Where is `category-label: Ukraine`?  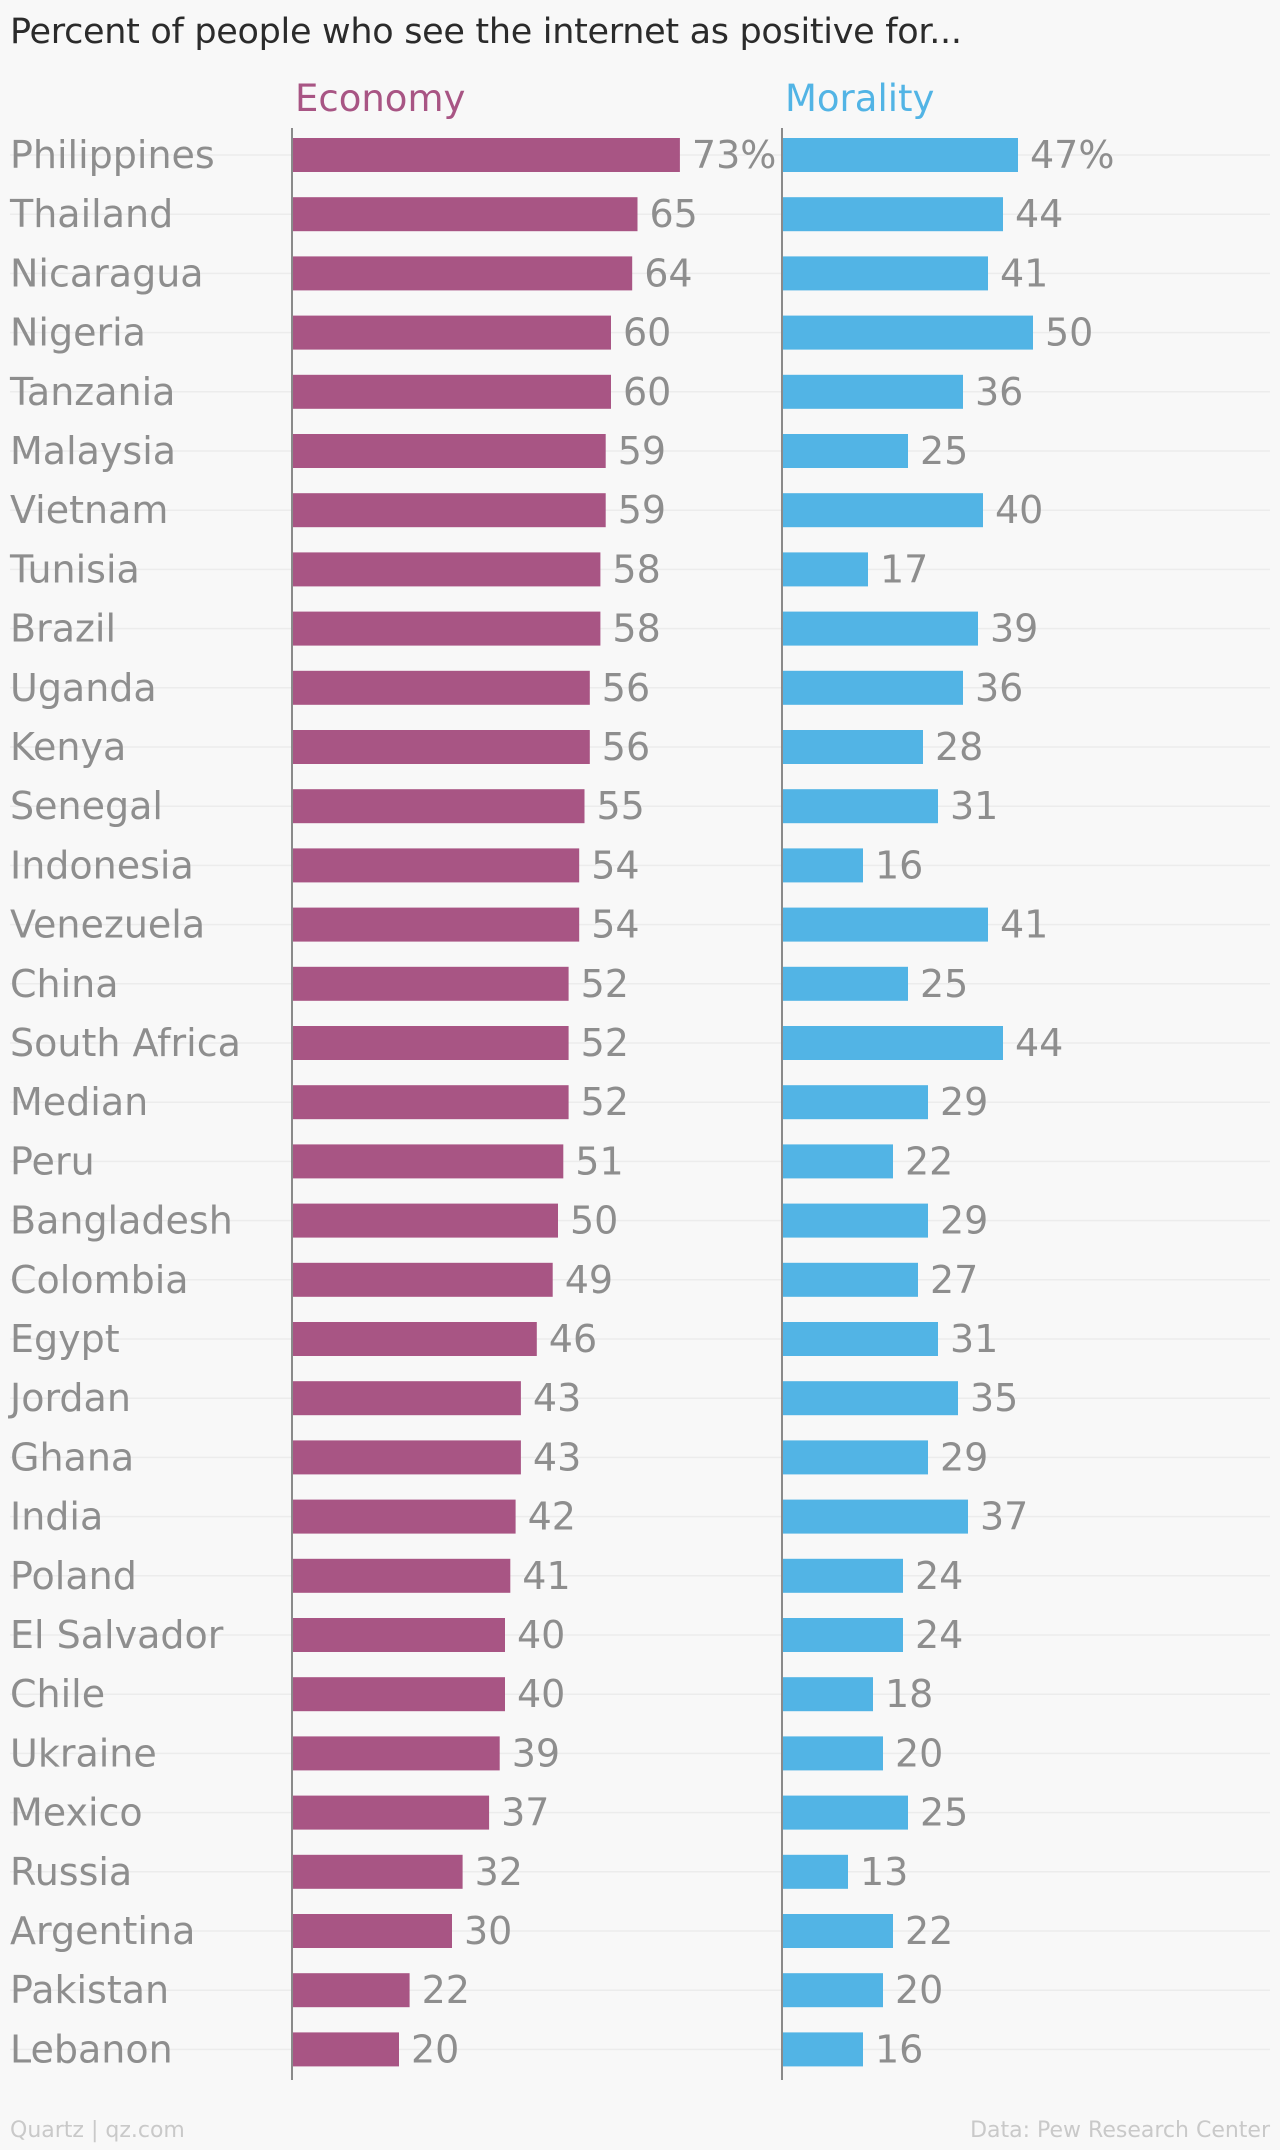
category-label: Ukraine is located at coordinates (83, 1753).